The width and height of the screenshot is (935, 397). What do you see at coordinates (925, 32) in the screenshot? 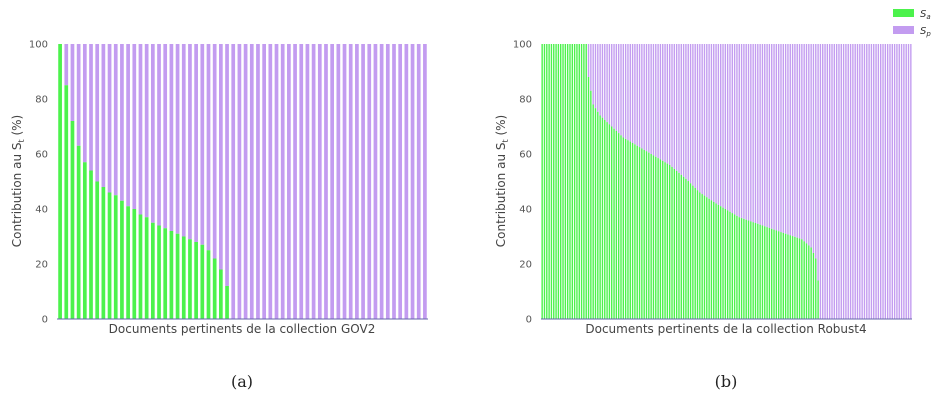
I see `legend-label-sp: Sp` at bounding box center [925, 32].